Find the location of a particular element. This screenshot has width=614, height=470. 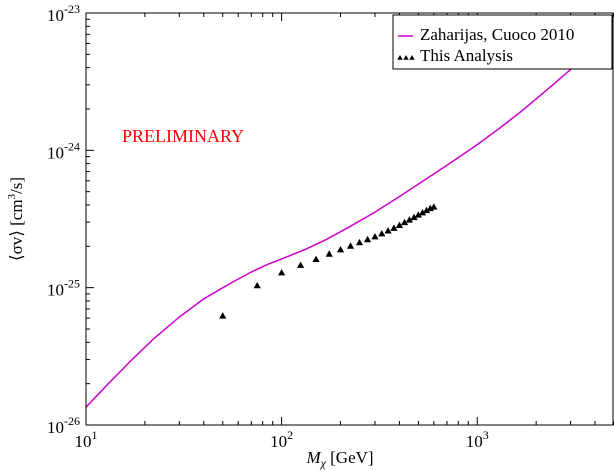

x-tick-label: 10² is located at coordinates (281, 439).